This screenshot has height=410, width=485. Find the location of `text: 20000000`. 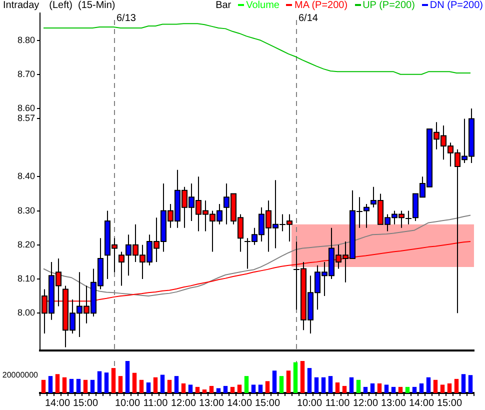

text: 20000000 is located at coordinates (20, 375).